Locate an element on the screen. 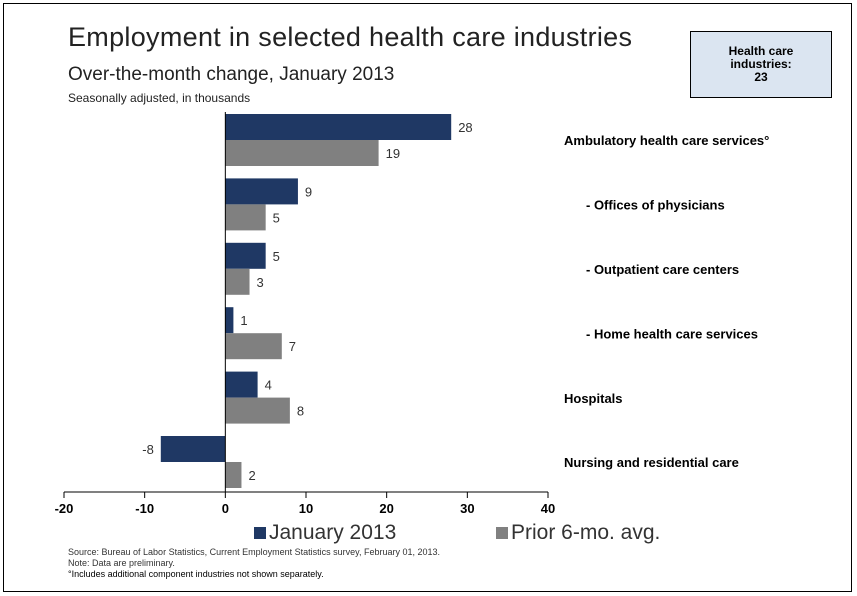 The height and width of the screenshot is (596, 857). legend-swatch-january-2013 is located at coordinates (260, 533).